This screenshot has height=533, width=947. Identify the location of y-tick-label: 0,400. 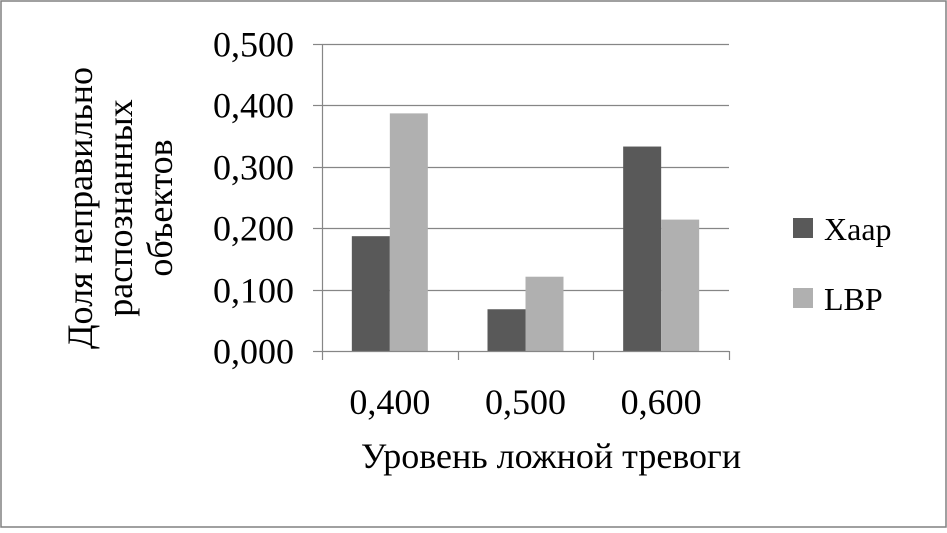
(253, 106).